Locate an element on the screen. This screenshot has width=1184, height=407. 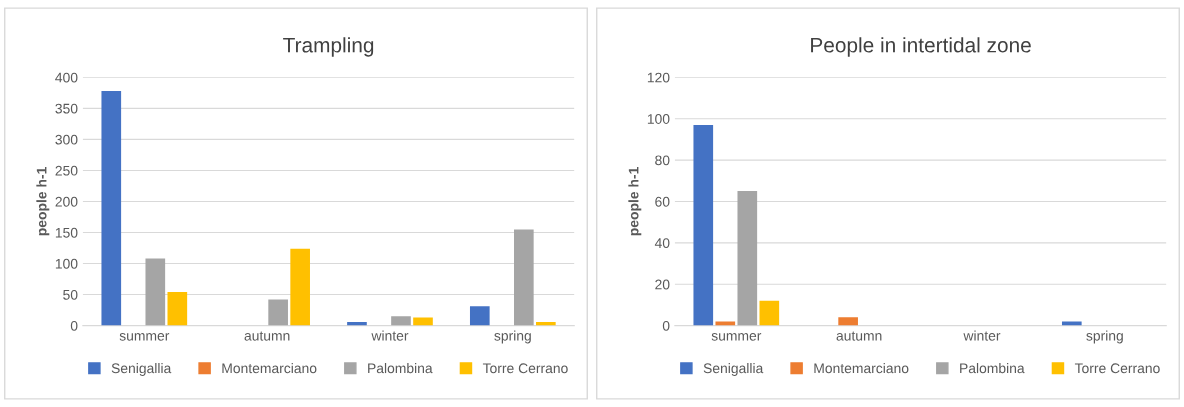
y-tick-label: 400 is located at coordinates (66, 77).